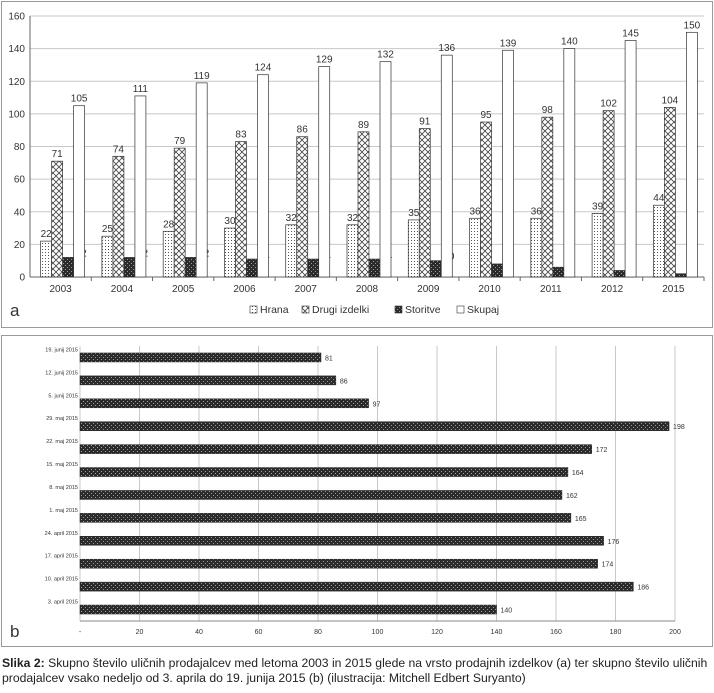  Describe the element at coordinates (608, 565) in the screenshot. I see `data-label: 174` at that location.